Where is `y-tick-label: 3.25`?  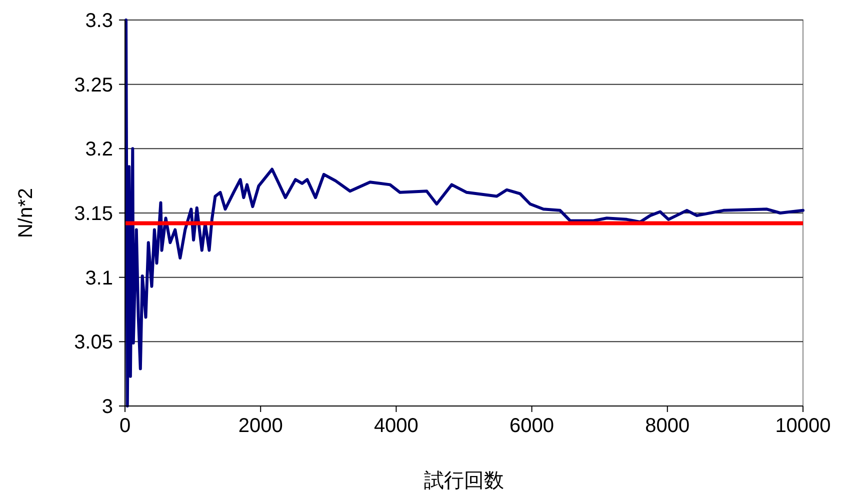
y-tick-label: 3.25 is located at coordinates (93, 85).